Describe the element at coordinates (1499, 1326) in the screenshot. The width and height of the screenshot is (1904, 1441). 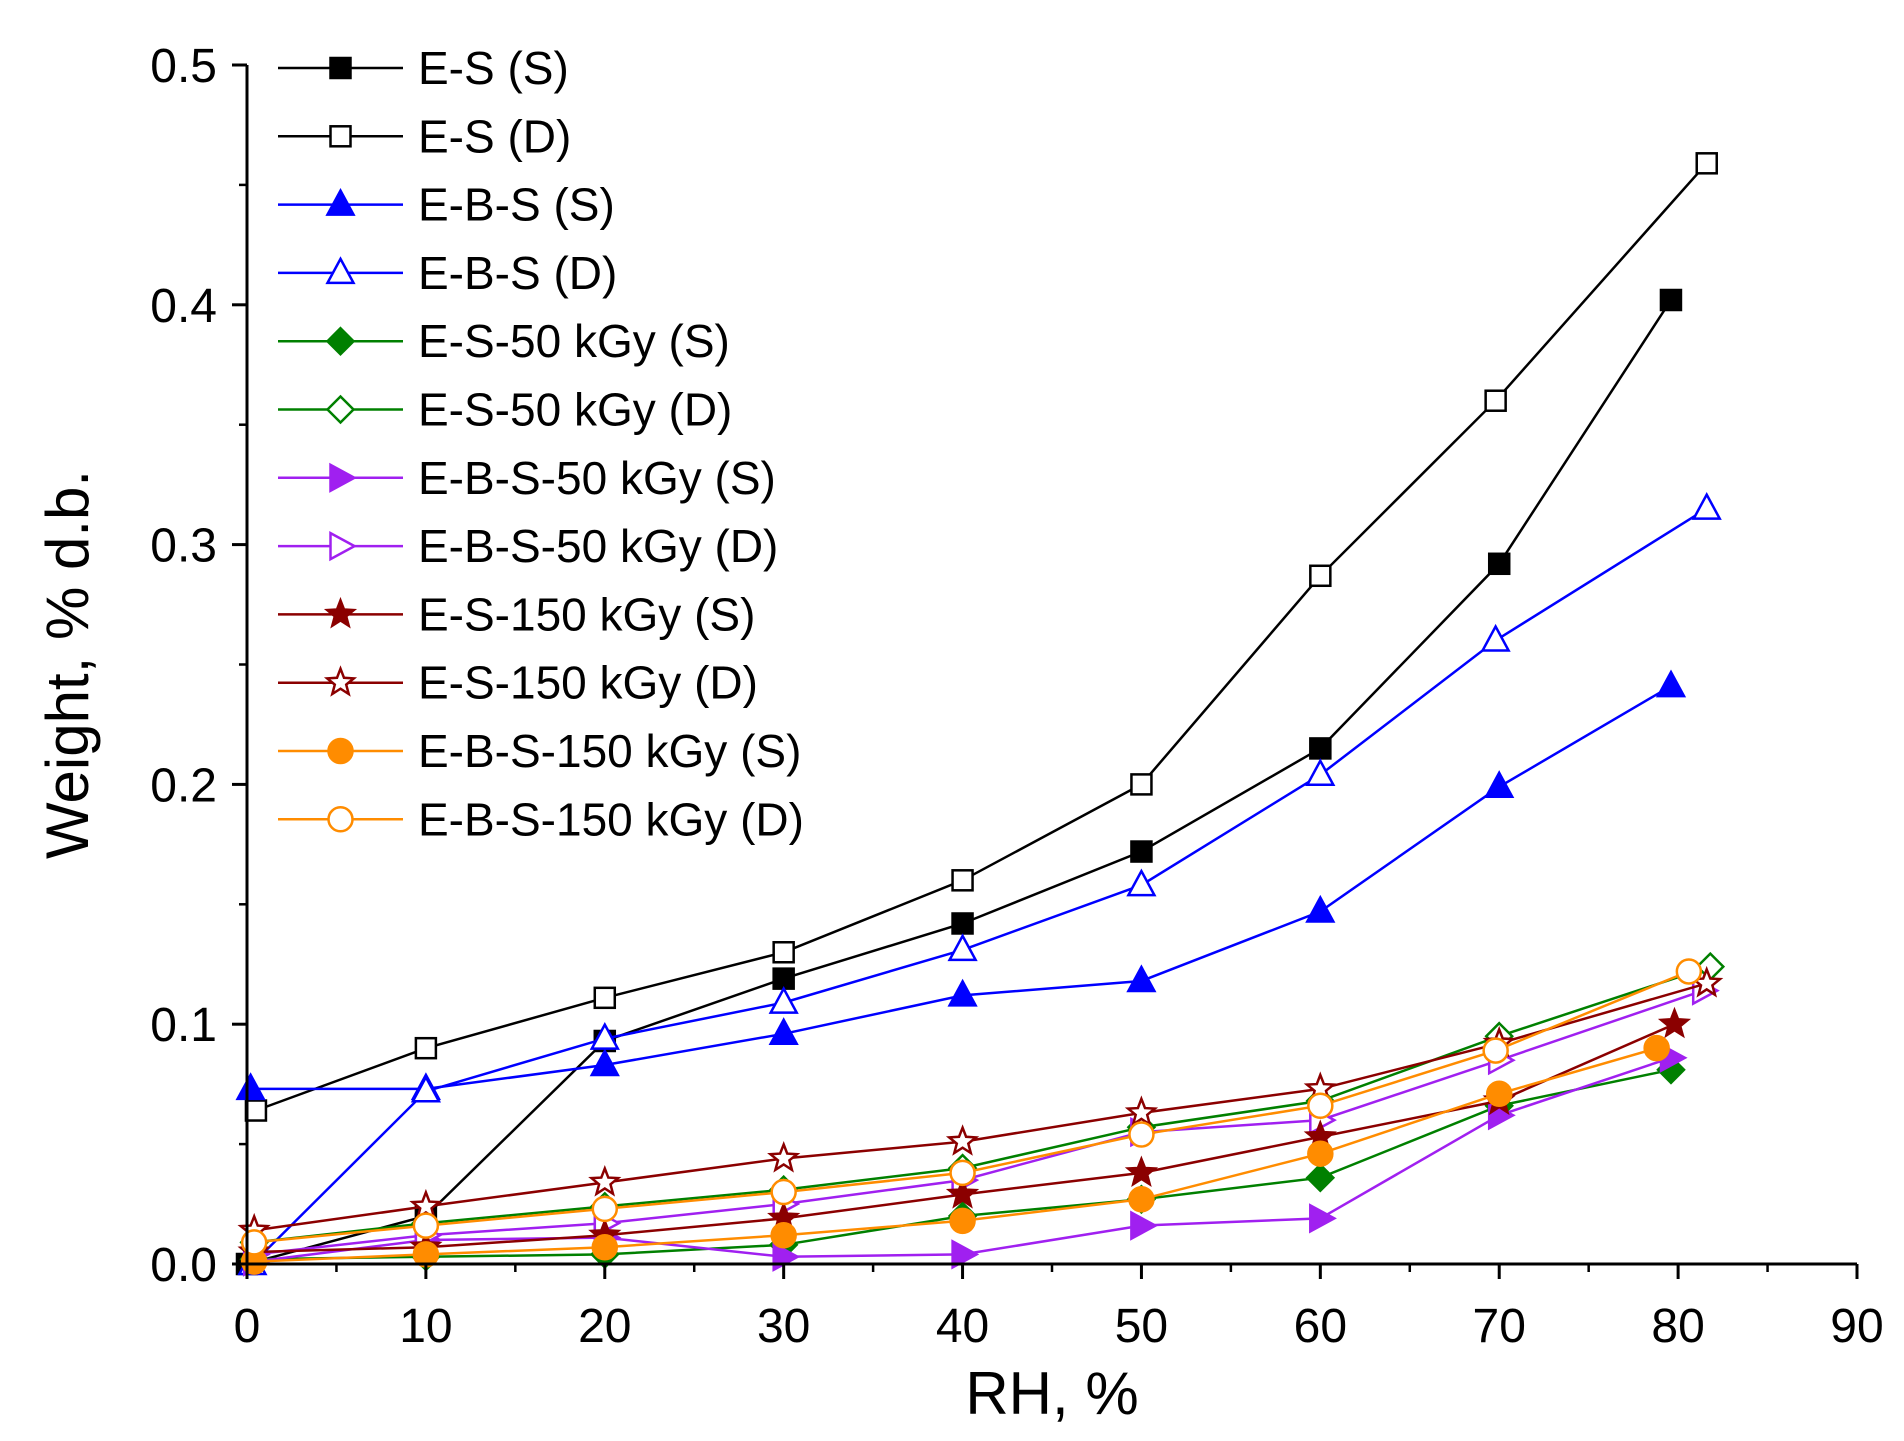
I see `x-tick-label: 70` at that location.